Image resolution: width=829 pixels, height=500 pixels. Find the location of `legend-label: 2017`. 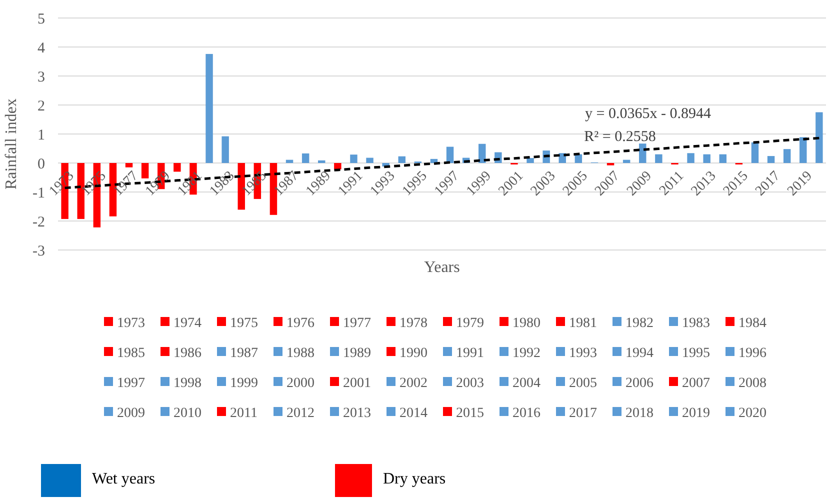

legend-label: 2017 is located at coordinates (583, 413).